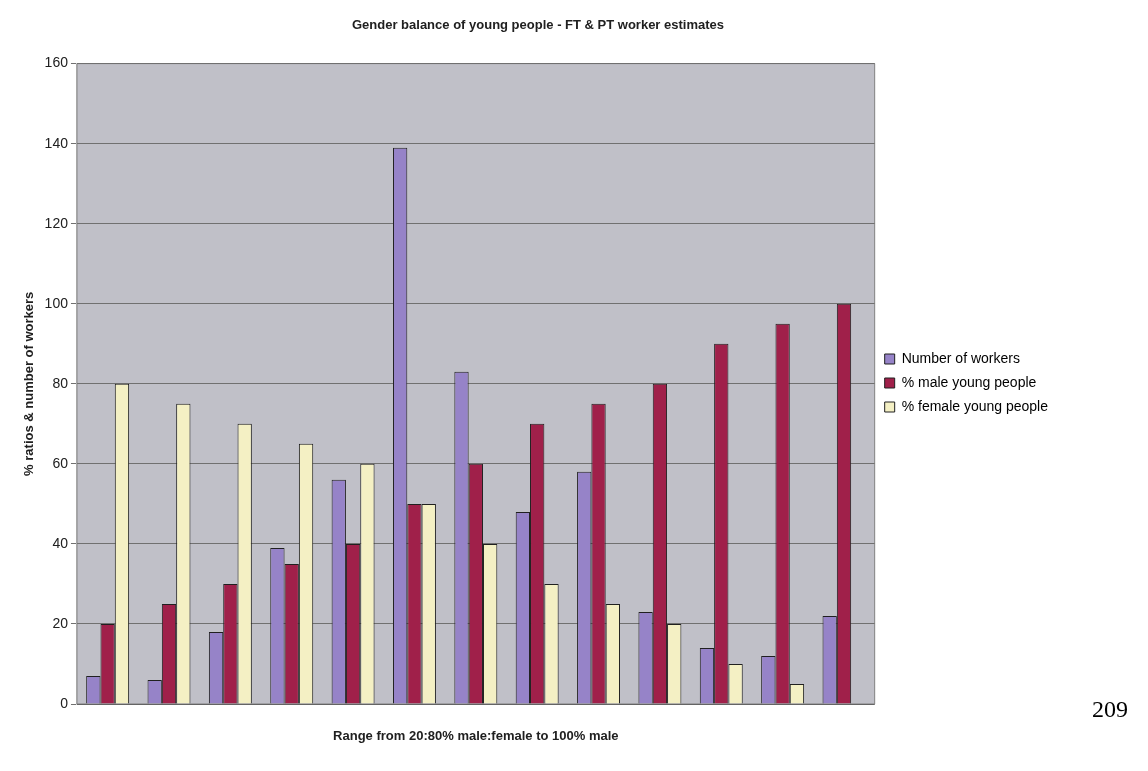  I want to click on y-tick-label: 20, so click(60, 622).